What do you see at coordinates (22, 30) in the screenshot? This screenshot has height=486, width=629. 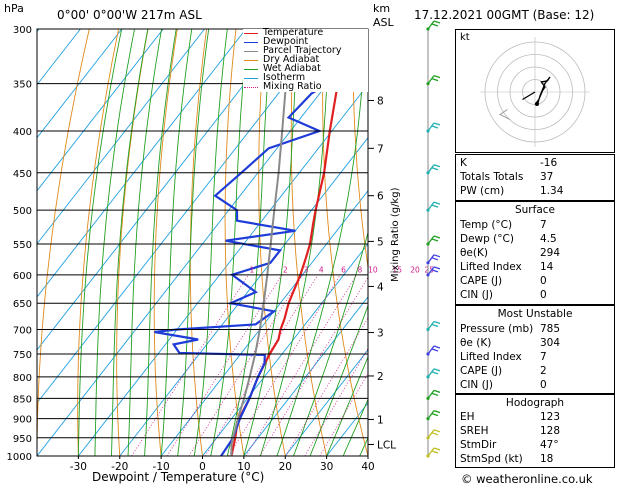 I see `pressure-tick-label: 300` at bounding box center [22, 30].